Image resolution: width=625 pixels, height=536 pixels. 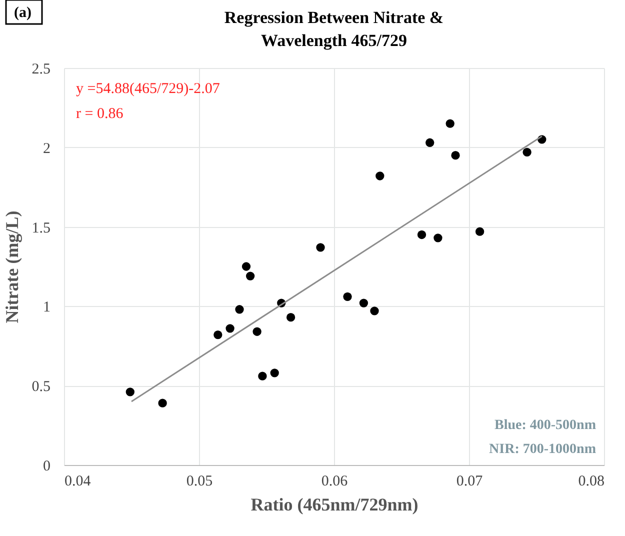 What do you see at coordinates (470, 482) in the screenshot?
I see `x-tick-label: 0.07` at bounding box center [470, 482].